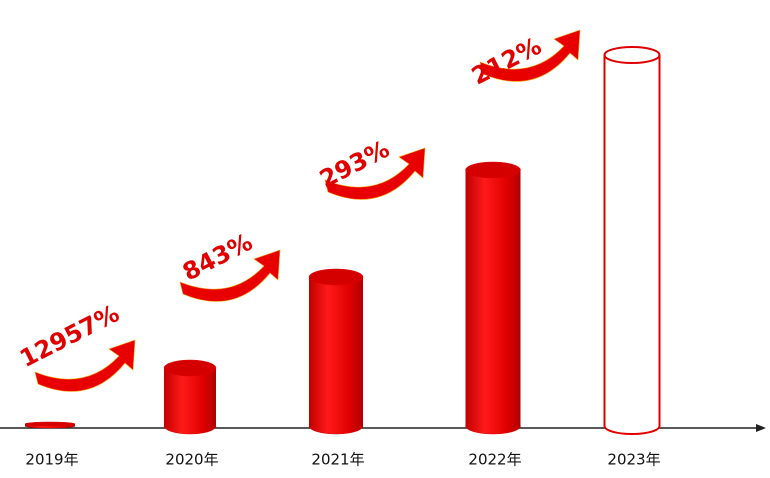  Describe the element at coordinates (494, 460) in the screenshot. I see `x-tick-label: 2022年` at that location.